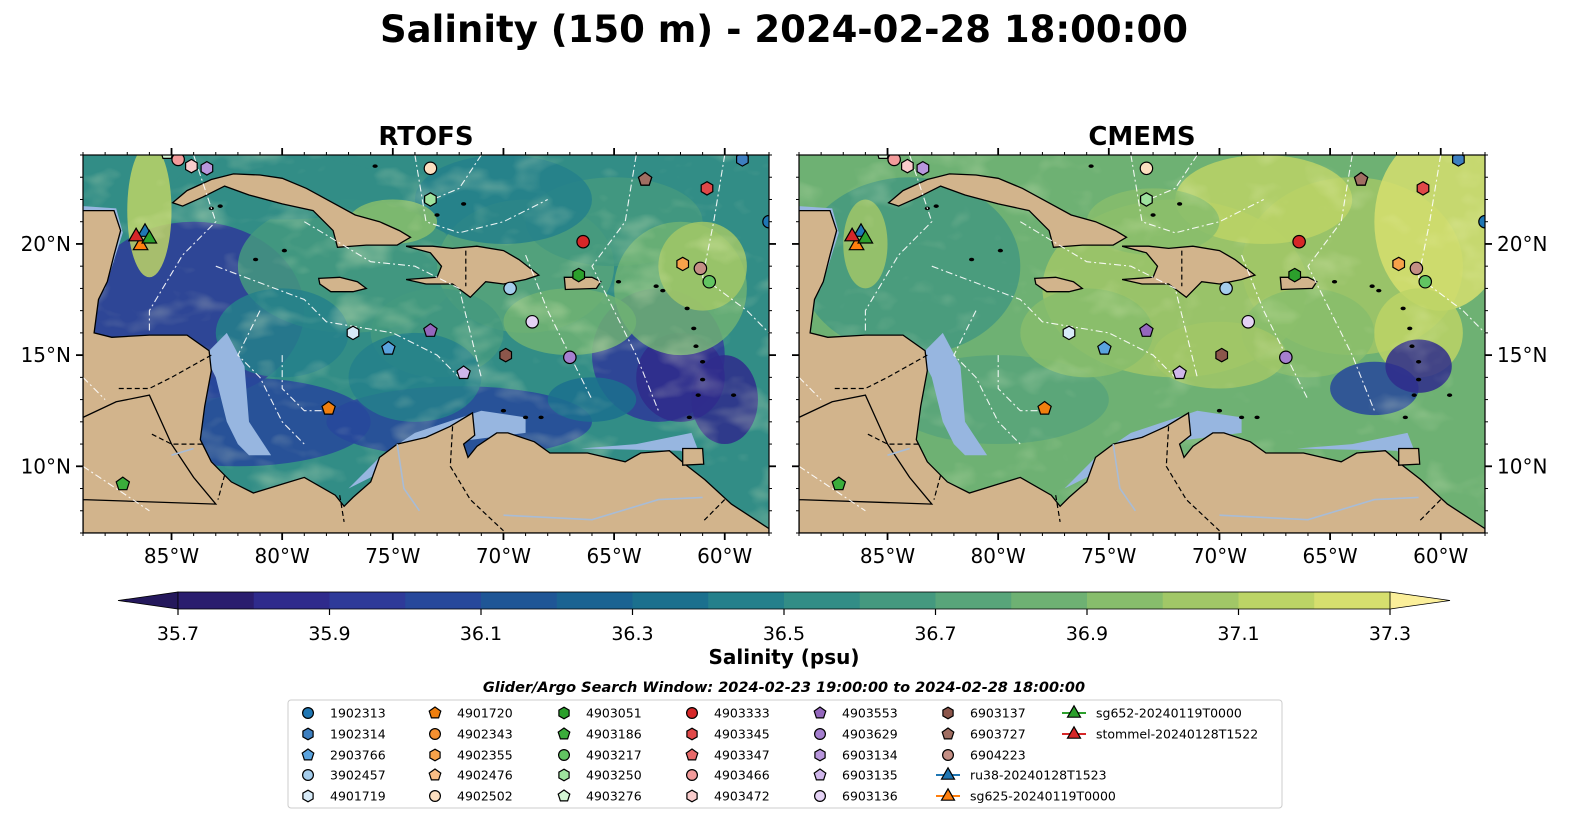 The image size is (1577, 826). What do you see at coordinates (870, 755) in the screenshot?
I see `legend-label: 6903134` at bounding box center [870, 755].